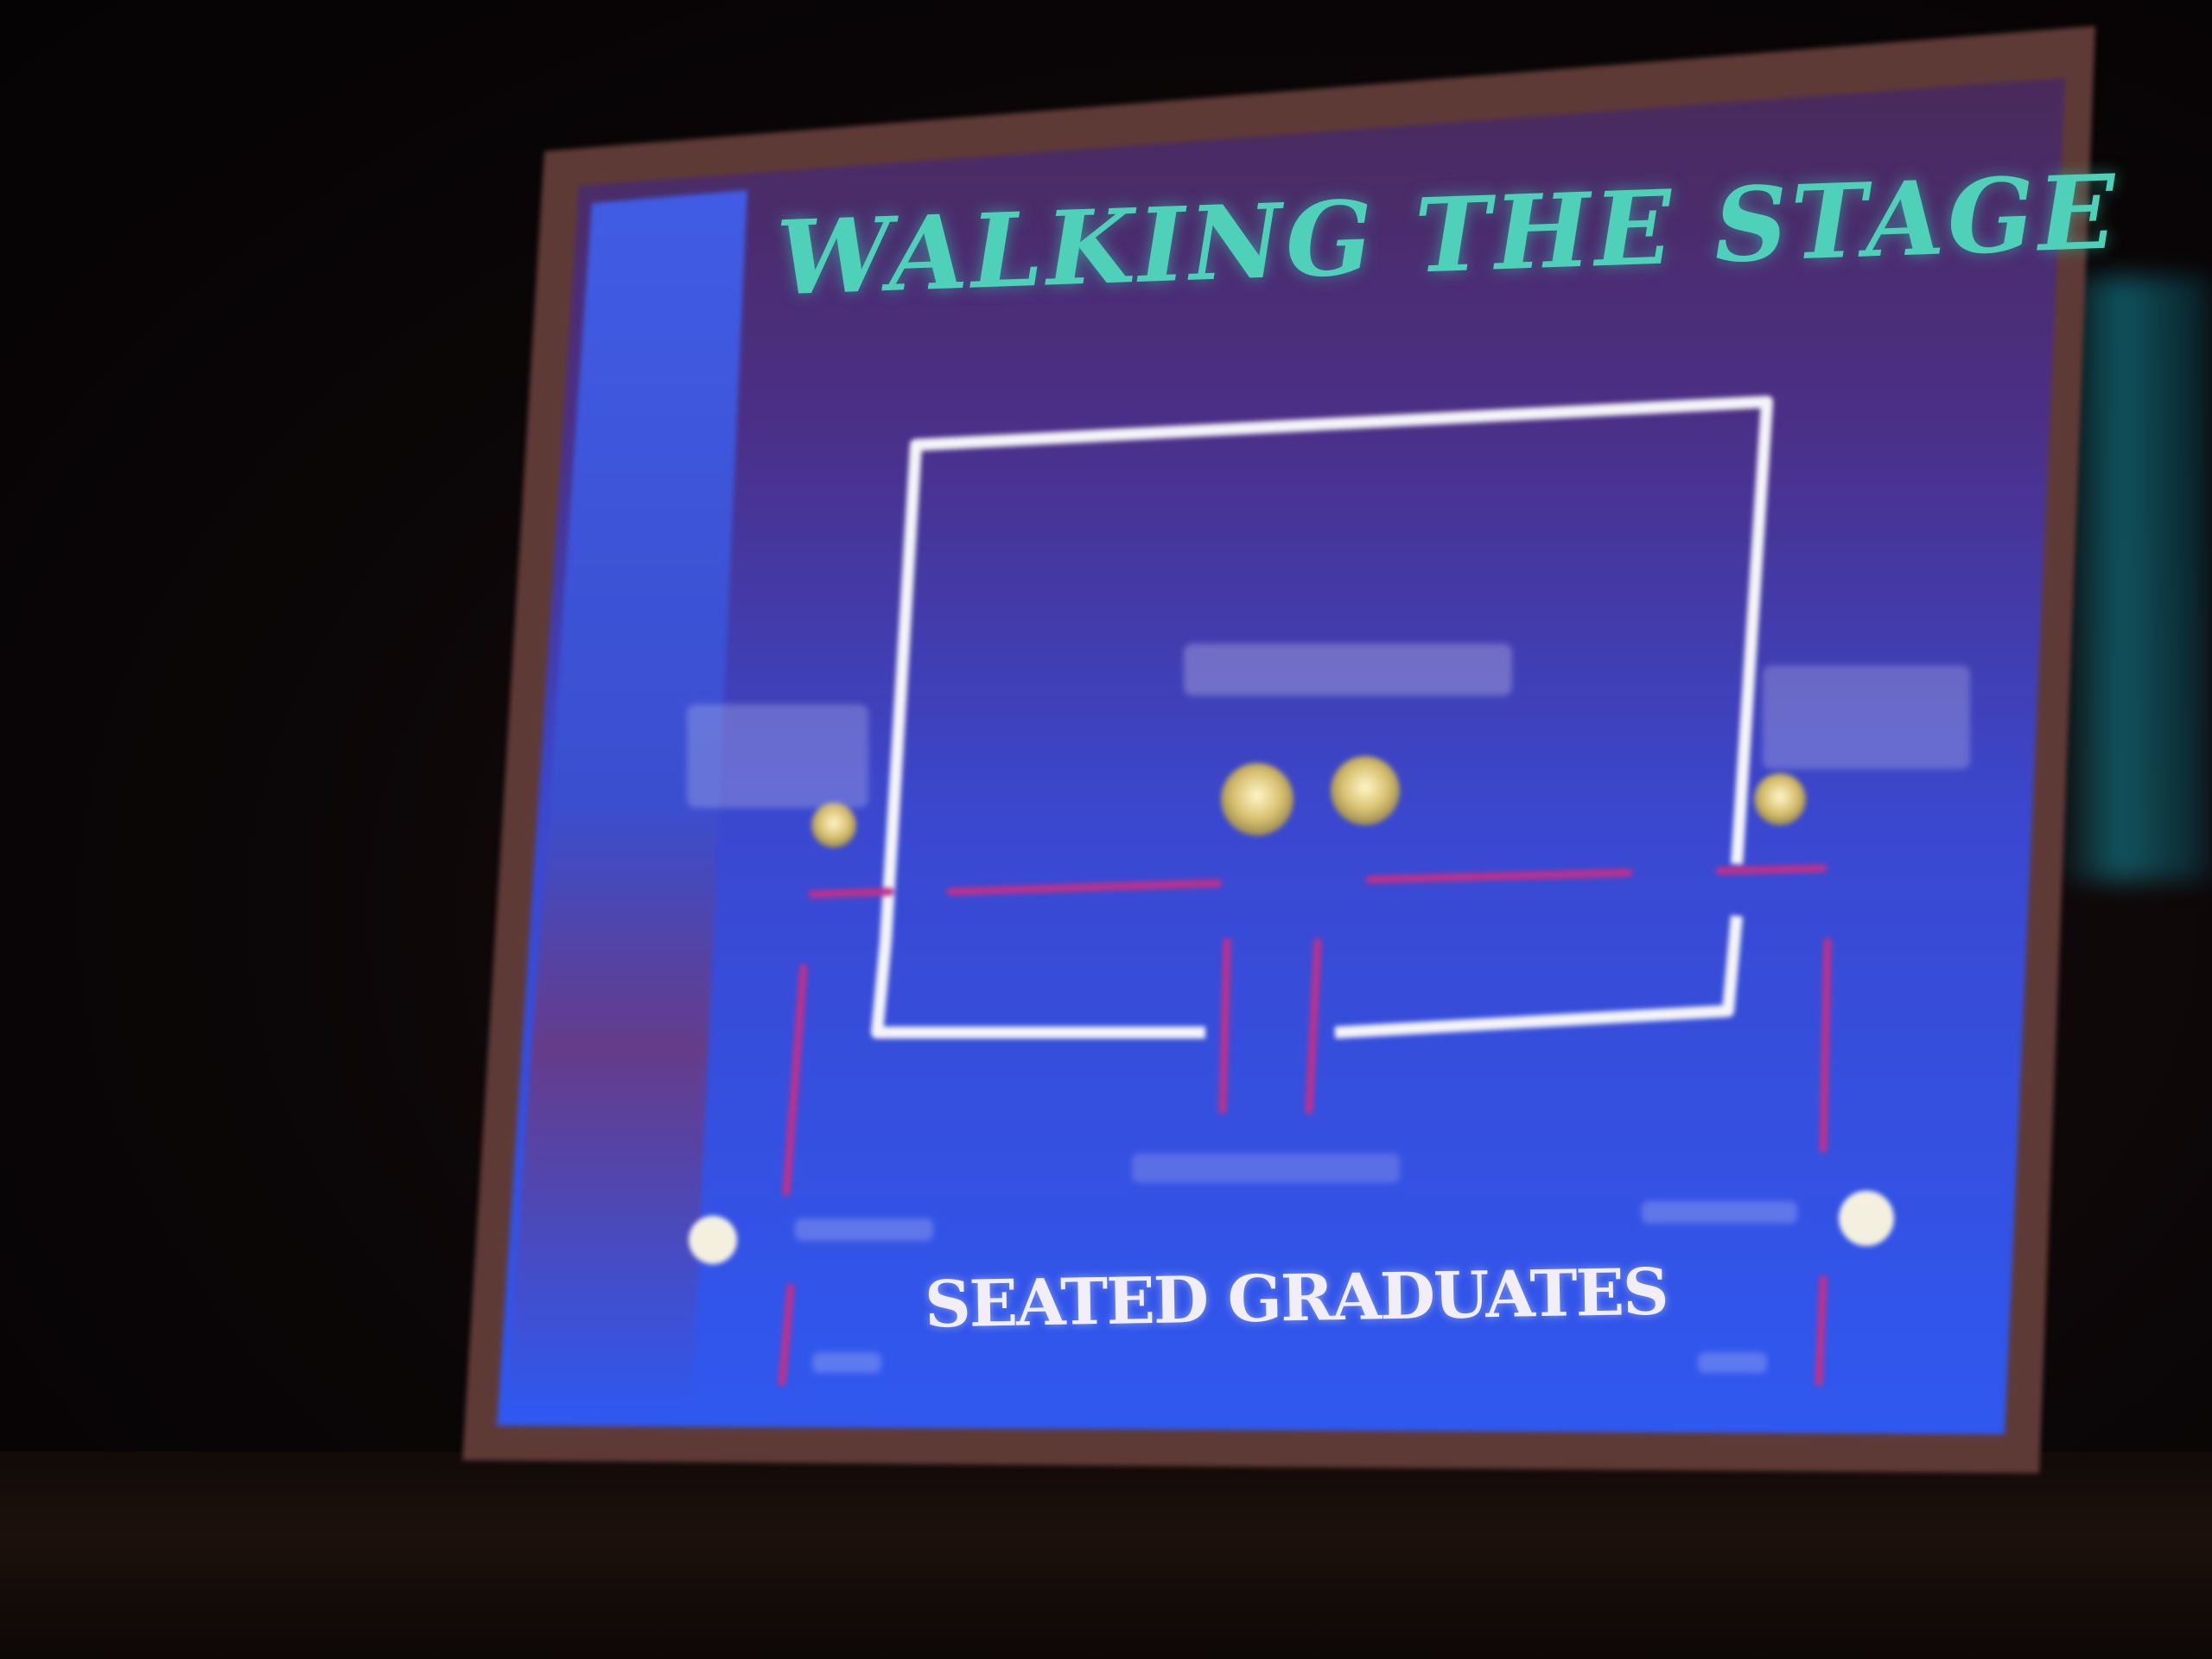 The image size is (2212, 1659). I want to click on floor, so click(1106, 1555).